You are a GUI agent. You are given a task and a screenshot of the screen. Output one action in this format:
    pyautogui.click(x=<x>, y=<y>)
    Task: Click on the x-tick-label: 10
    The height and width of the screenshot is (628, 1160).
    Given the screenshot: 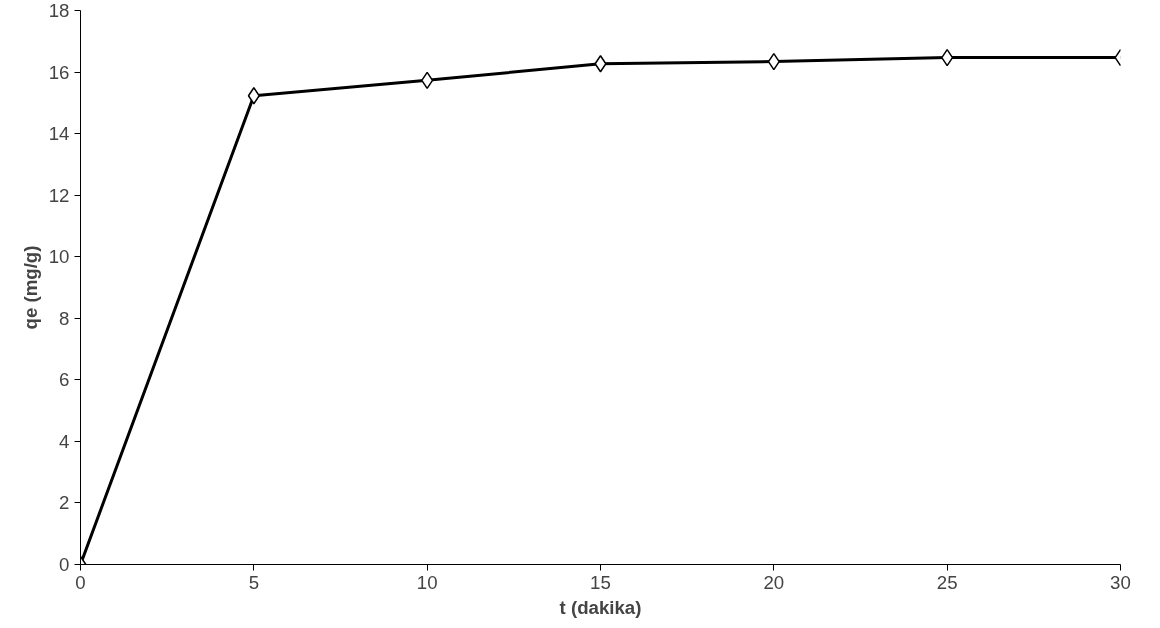 What is the action you would take?
    pyautogui.click(x=427, y=582)
    